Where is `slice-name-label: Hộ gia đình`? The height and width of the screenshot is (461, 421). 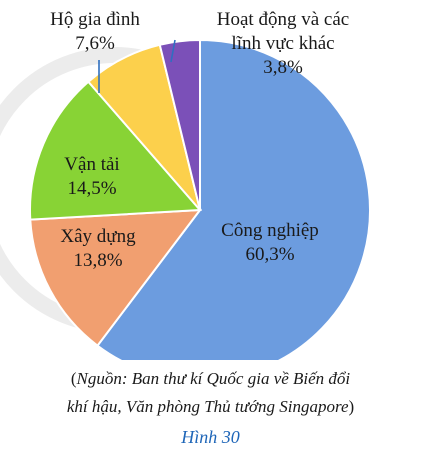
slice-name-label: Hộ gia đình is located at coordinates (95, 19).